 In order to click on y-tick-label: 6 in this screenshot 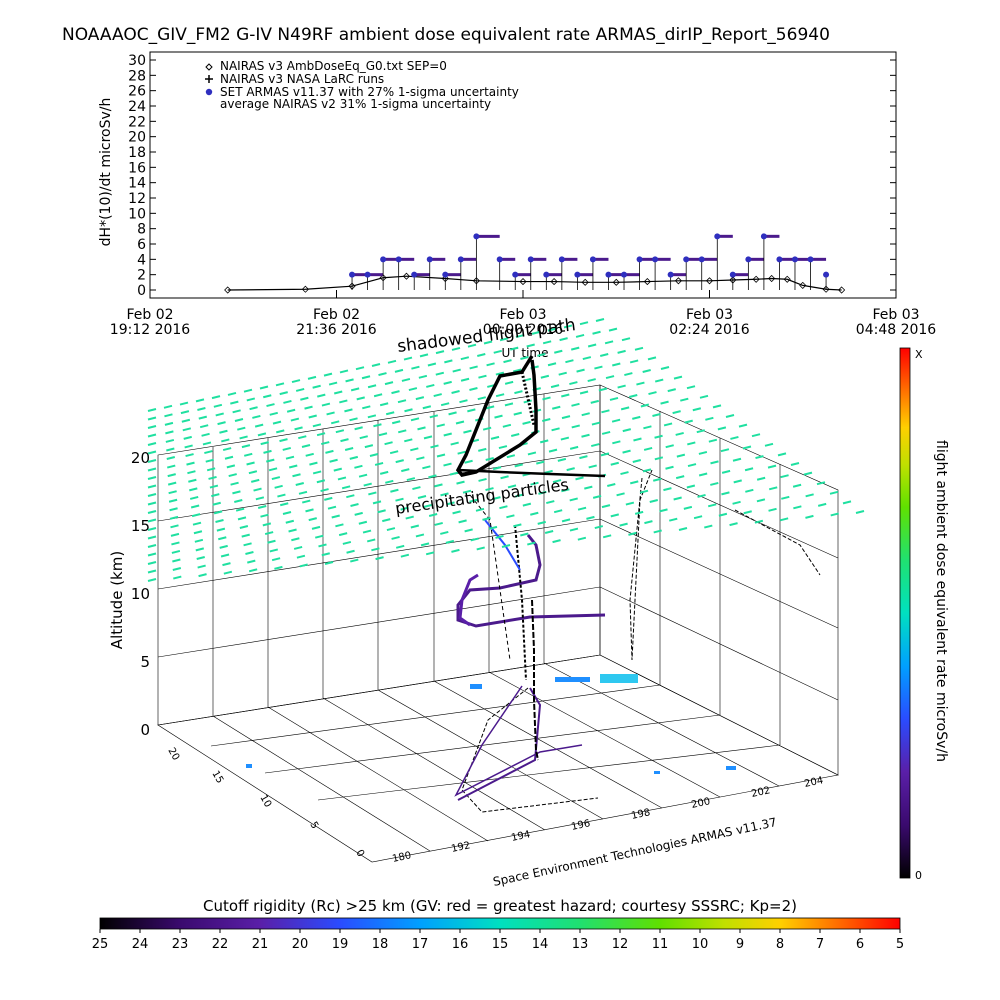, I will do `click(141, 245)`.